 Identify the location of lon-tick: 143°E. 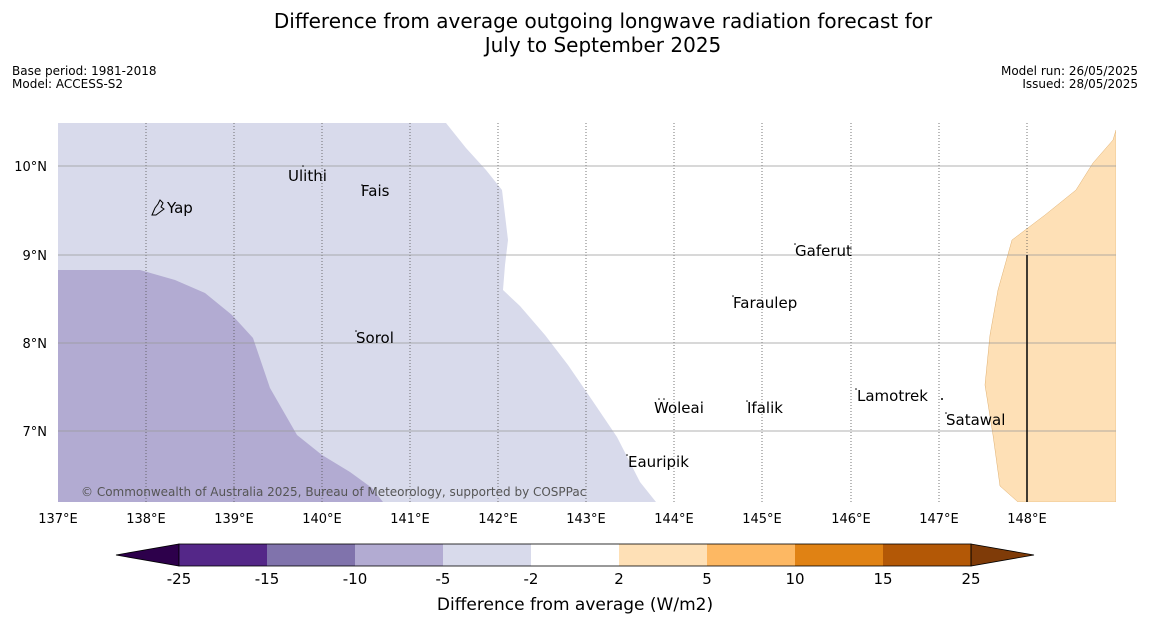
(586, 519).